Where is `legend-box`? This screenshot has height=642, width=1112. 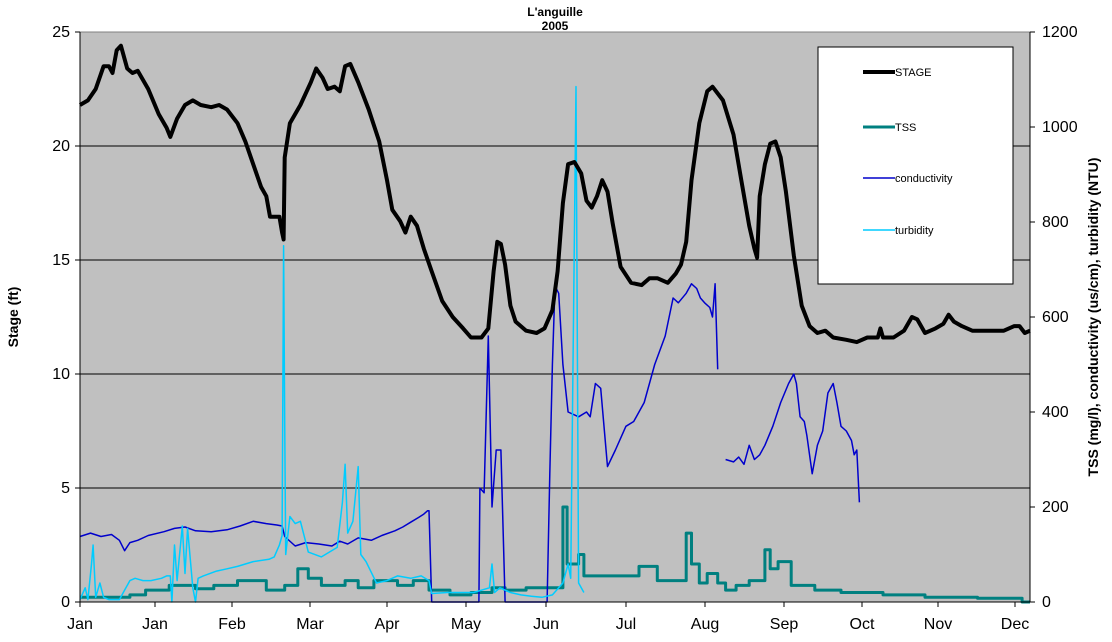
legend-box is located at coordinates (915, 165).